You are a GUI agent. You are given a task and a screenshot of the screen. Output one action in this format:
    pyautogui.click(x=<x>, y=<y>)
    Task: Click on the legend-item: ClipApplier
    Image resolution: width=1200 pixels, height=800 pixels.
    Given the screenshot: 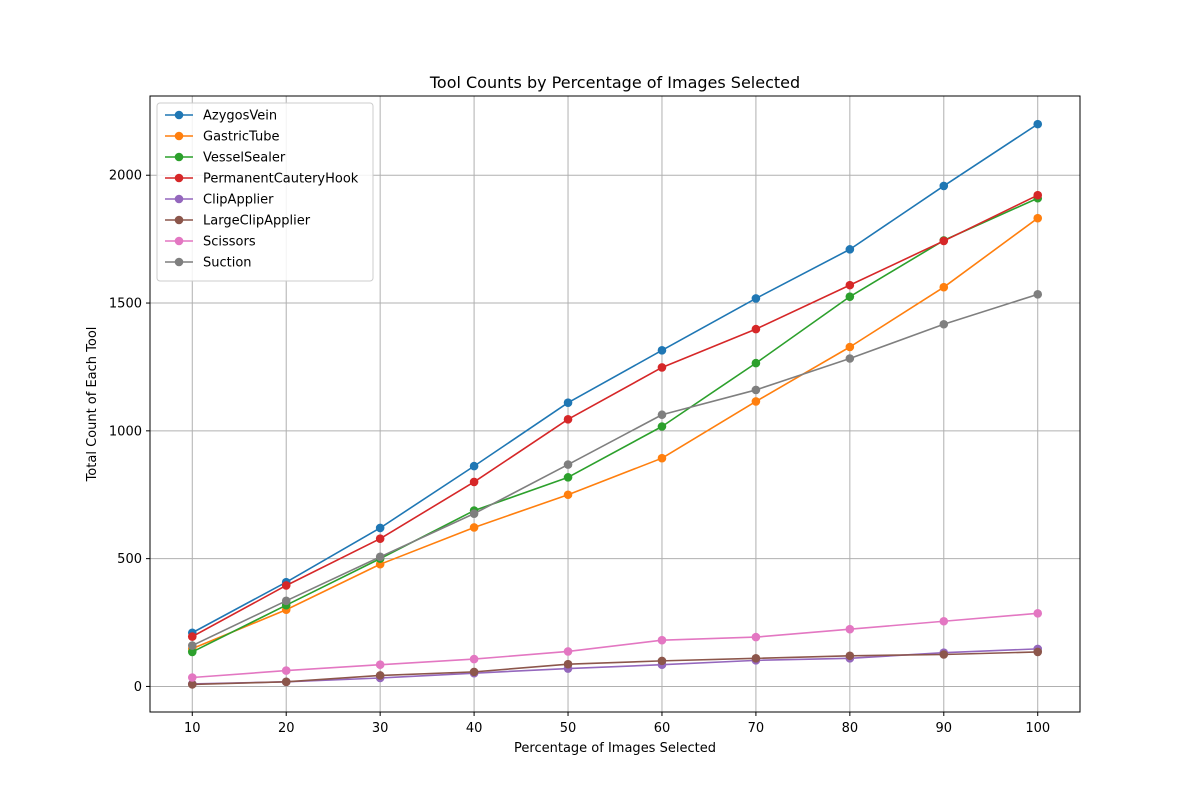 What is the action you would take?
    pyautogui.click(x=219, y=200)
    